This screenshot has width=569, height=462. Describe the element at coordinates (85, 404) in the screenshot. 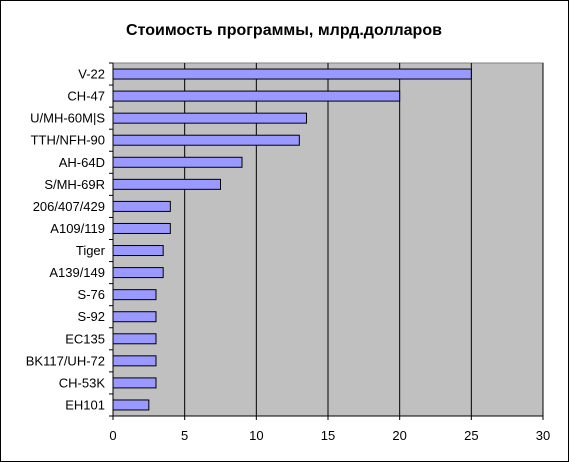

I see `y-tick-label: EH101` at that location.